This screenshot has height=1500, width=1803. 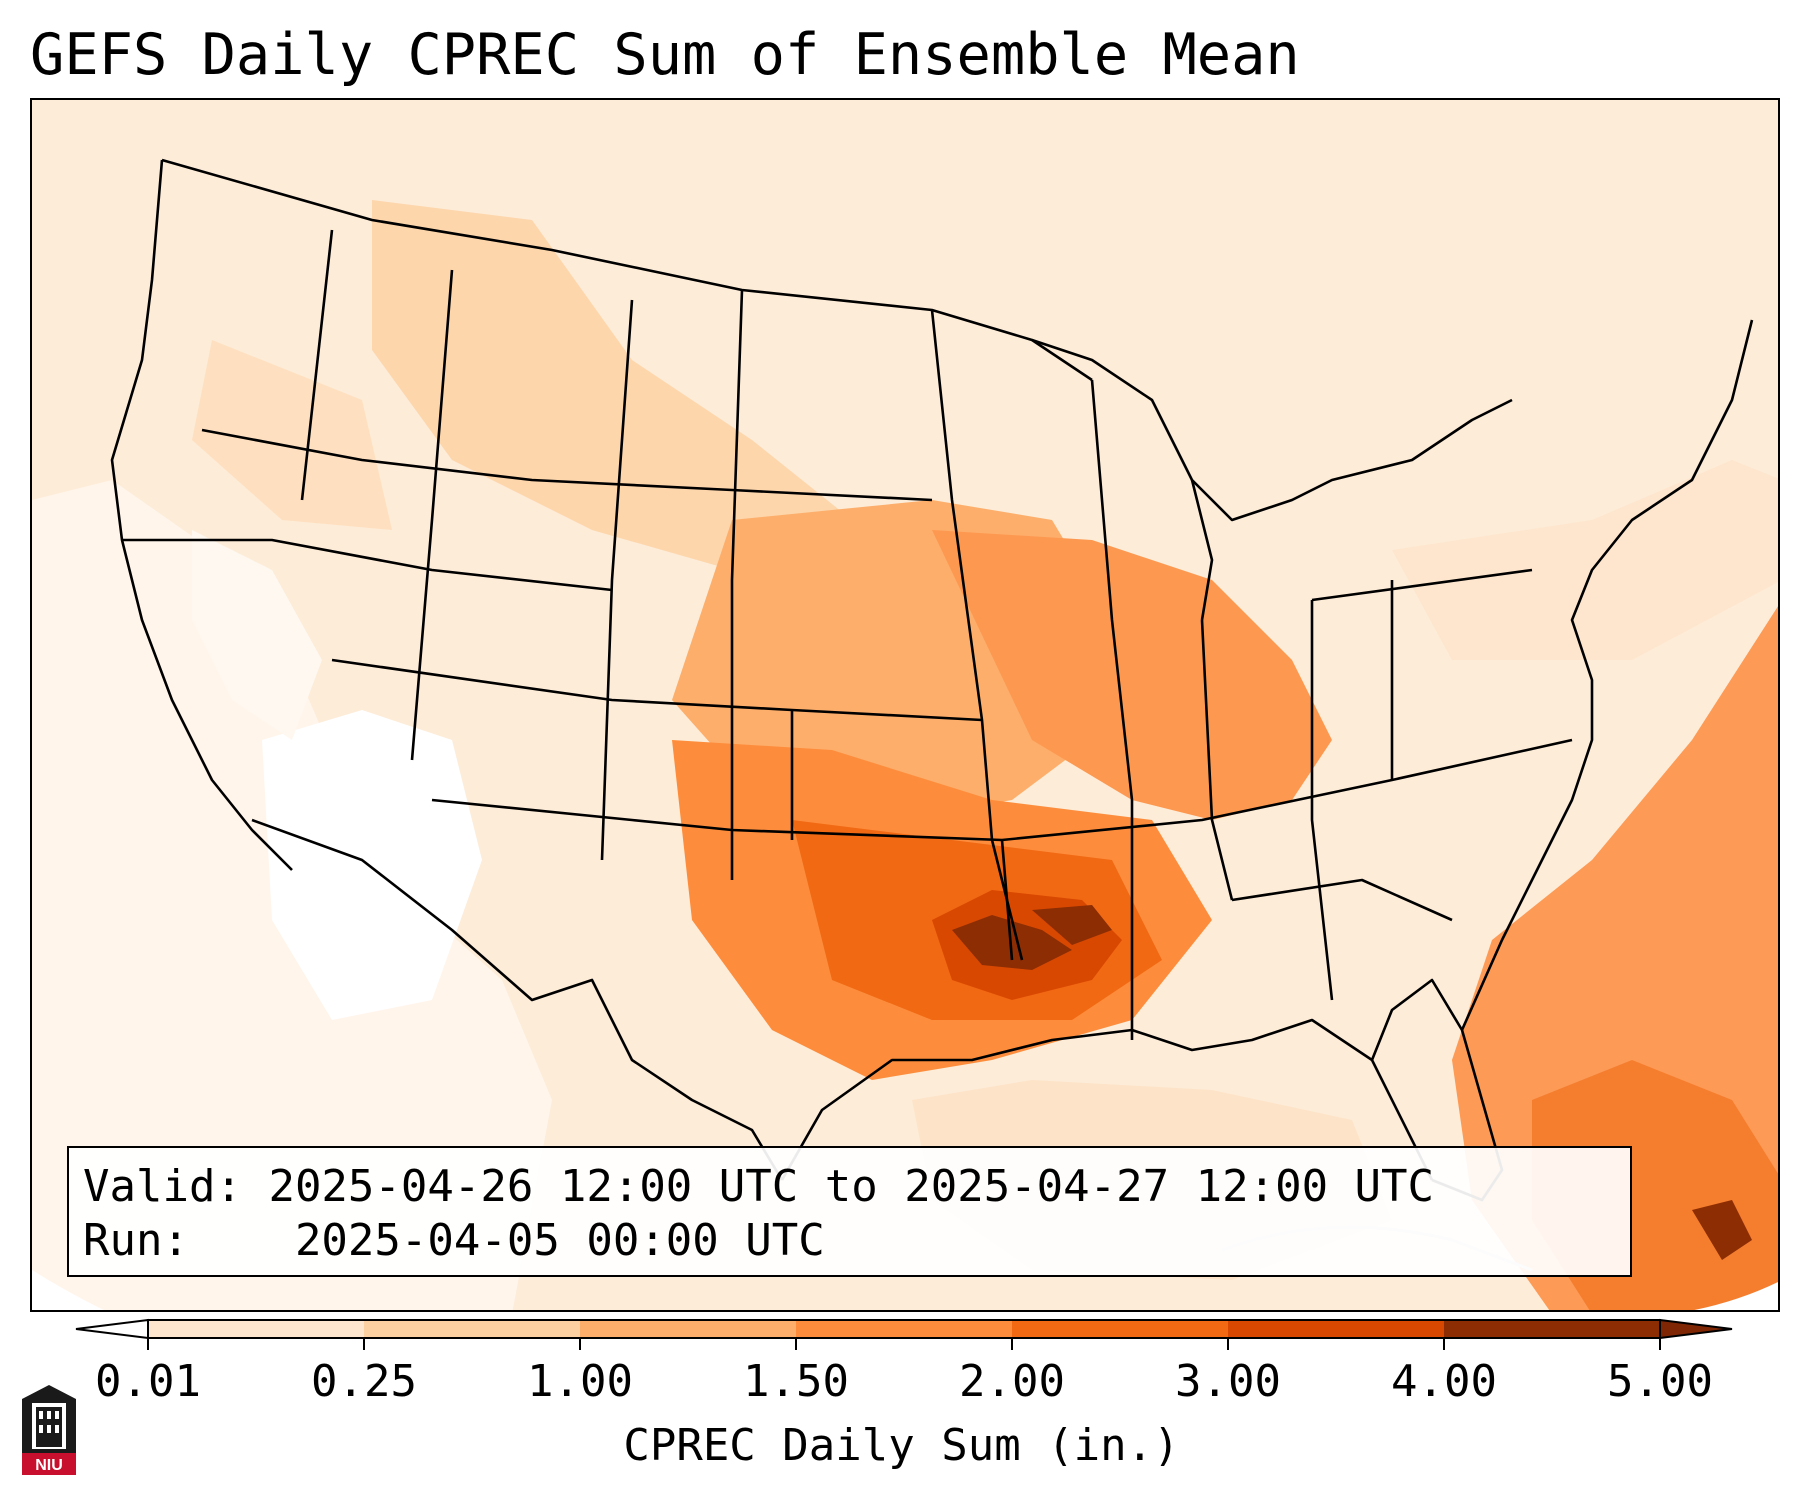 What do you see at coordinates (1660, 1381) in the screenshot?
I see `colorbar-tick-label: 5.00` at bounding box center [1660, 1381].